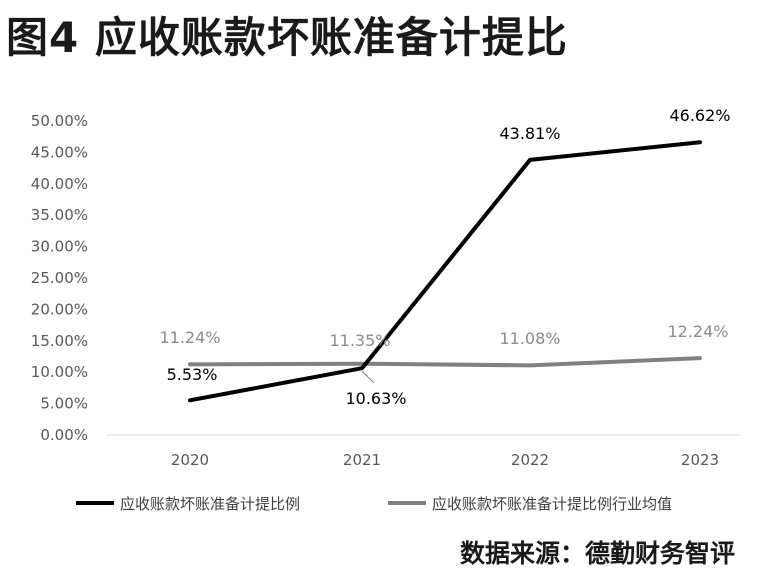  Describe the element at coordinates (597, 553) in the screenshot. I see `source-note: 数据来源：德勤财务智评` at that location.